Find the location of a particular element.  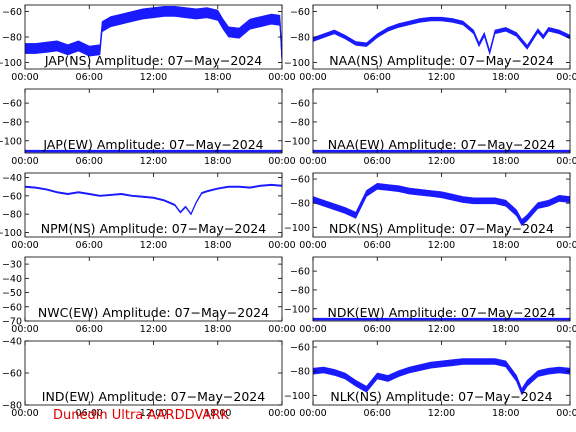

panel-title: NLK(NS) Amplitude: 07−May−2024 is located at coordinates (441, 396).